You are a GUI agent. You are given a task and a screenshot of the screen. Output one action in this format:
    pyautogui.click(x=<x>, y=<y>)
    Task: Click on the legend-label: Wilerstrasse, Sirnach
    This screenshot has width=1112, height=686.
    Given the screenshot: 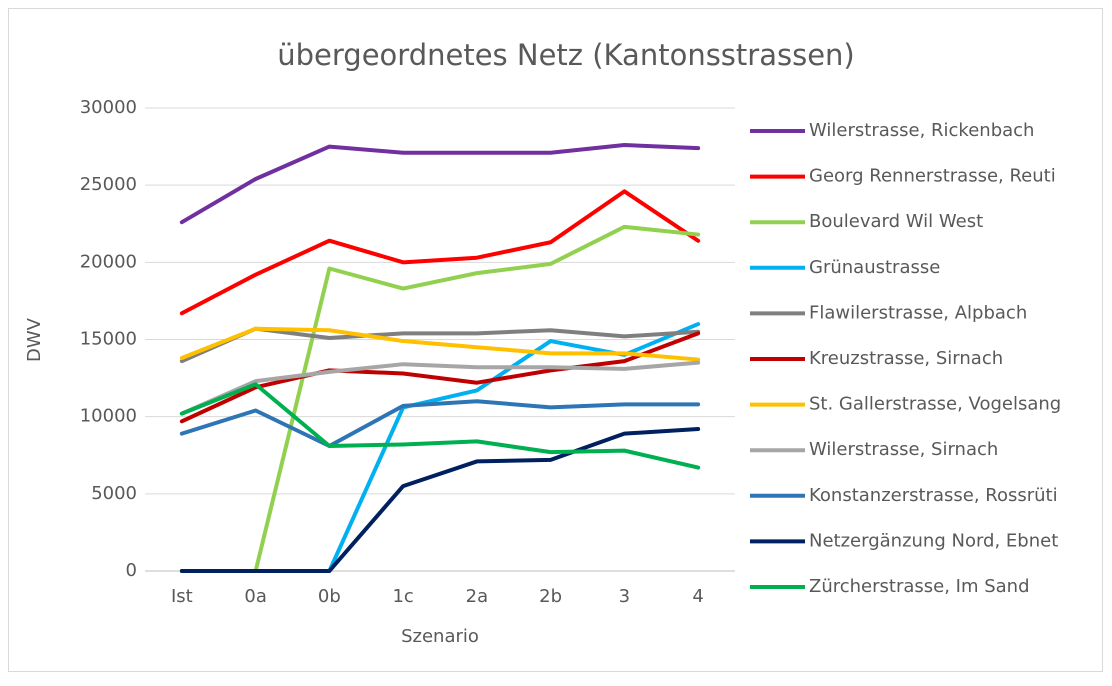 What is the action you would take?
    pyautogui.click(x=903, y=449)
    